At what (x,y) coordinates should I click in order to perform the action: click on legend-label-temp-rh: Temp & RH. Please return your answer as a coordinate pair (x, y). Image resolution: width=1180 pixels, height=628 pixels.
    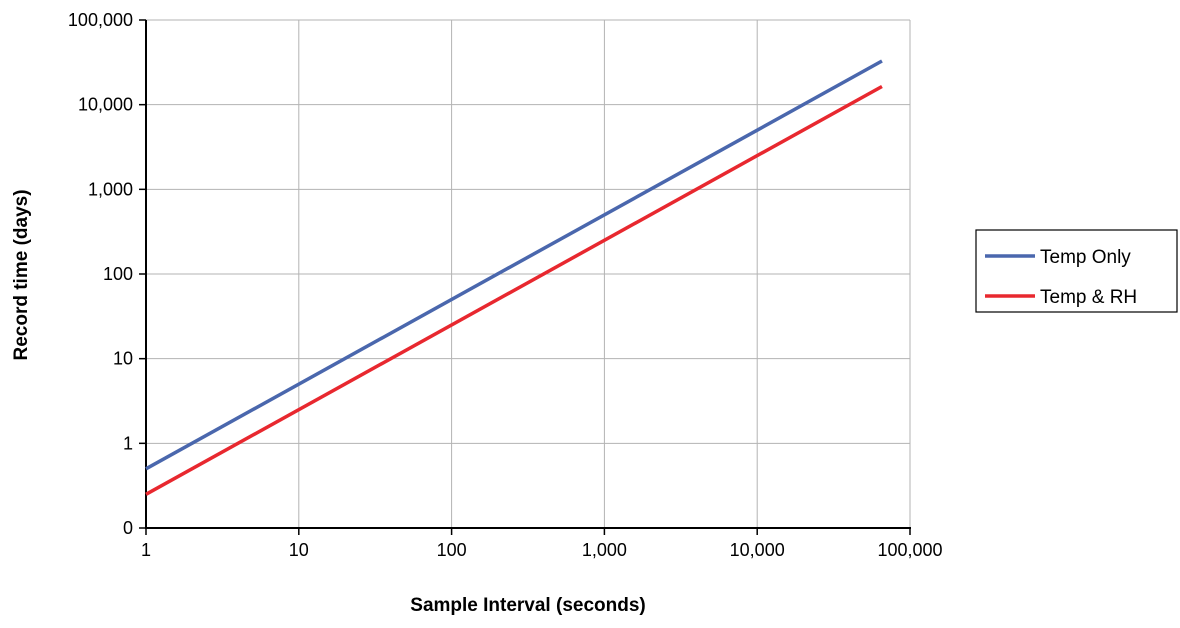
    Looking at the image, I should click on (1088, 297).